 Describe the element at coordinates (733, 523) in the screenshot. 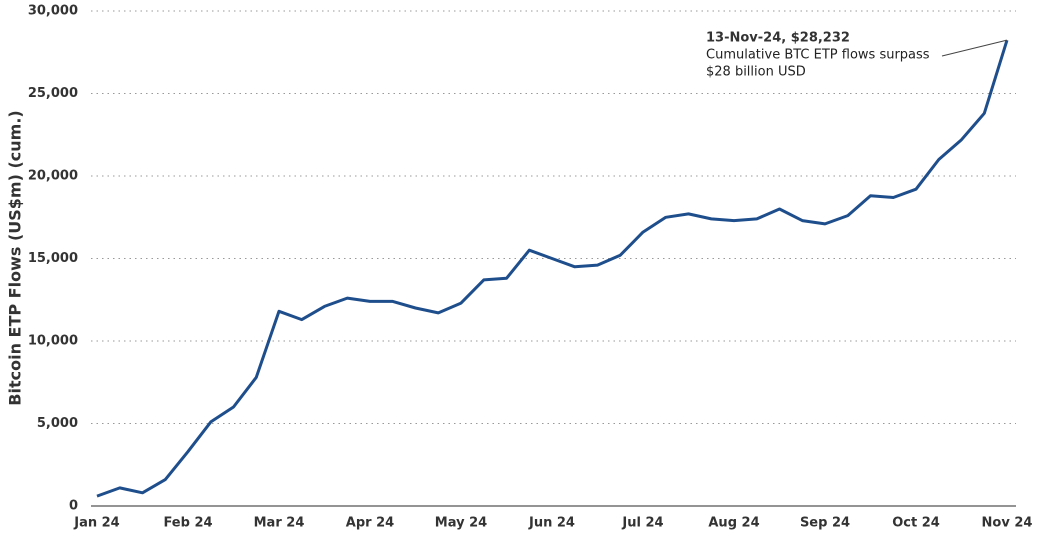

I see `x-tick-label: Aug 24` at that location.